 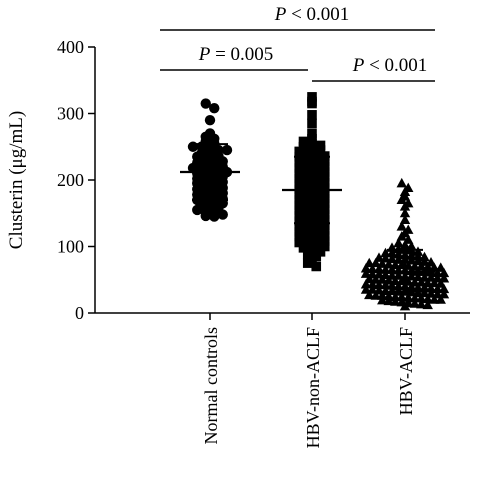 I want to click on x-tick-label: Normal controls, so click(x=211, y=385).